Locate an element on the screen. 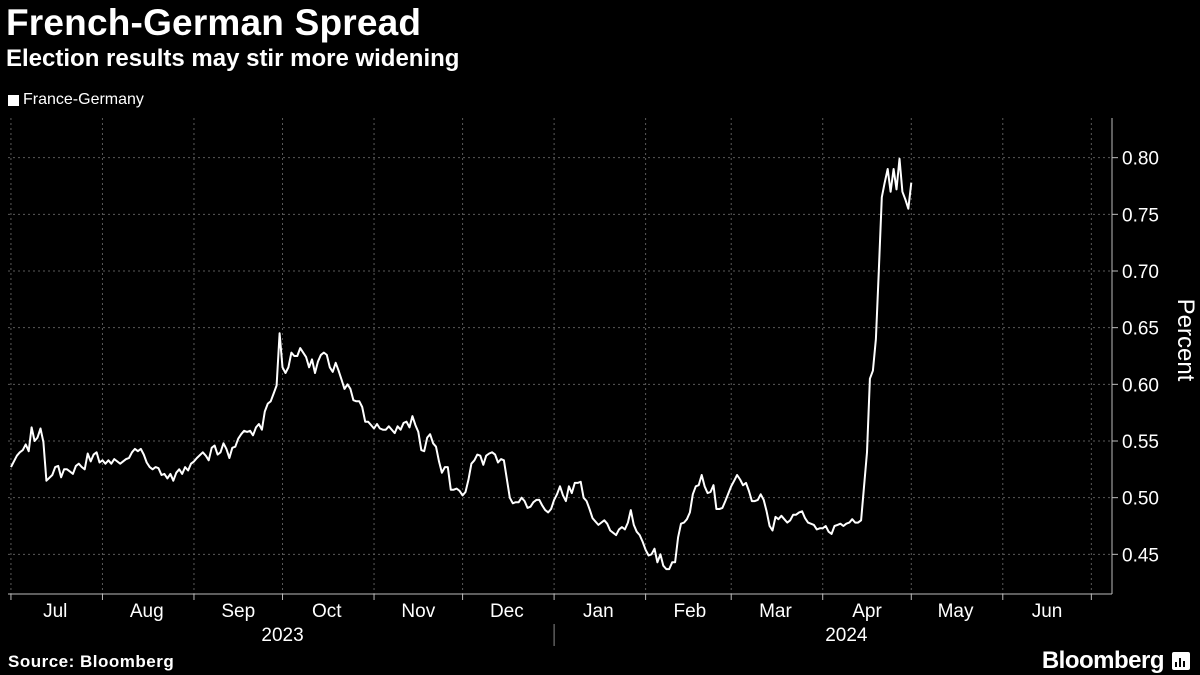 The height and width of the screenshot is (675, 1200). year-label: 2023 is located at coordinates (282, 635).